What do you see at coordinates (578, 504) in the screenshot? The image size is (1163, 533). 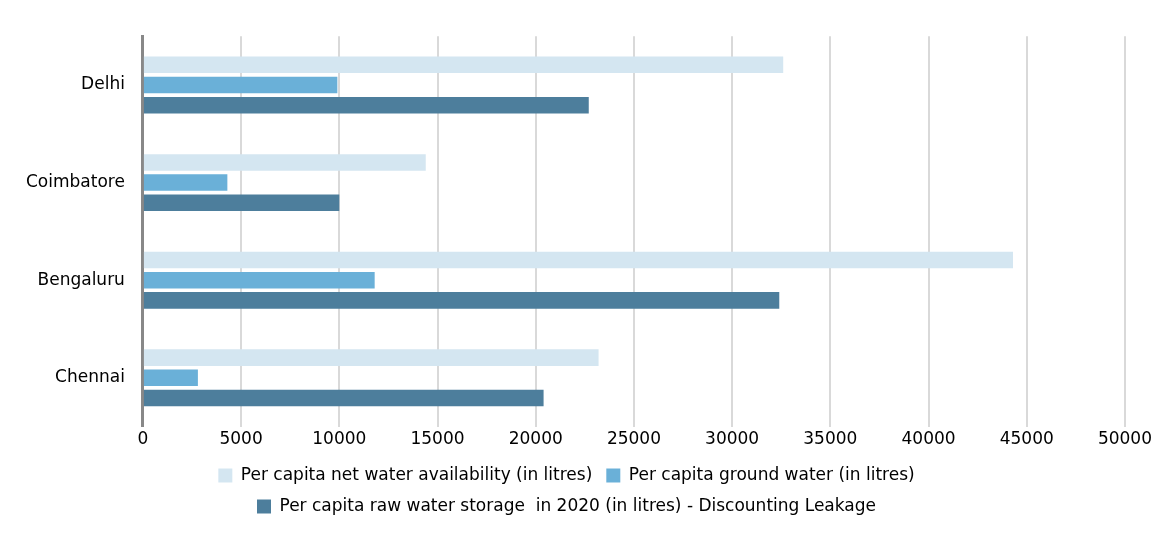 I see `legend-label: Per capita raw water storage in 2020 (in litres) - Discounting Leakage` at bounding box center [578, 504].